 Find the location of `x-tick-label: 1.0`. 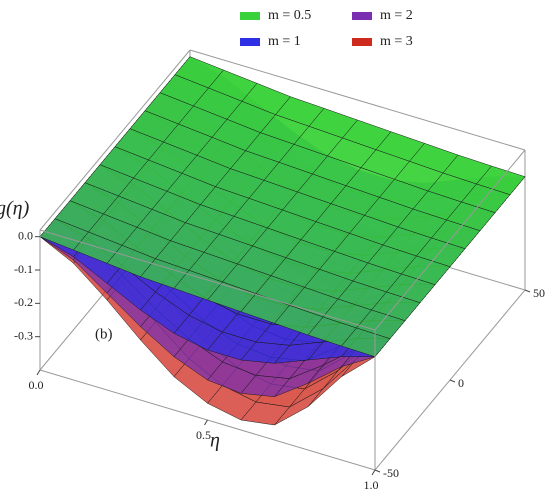

x-tick-label: 1.0 is located at coordinates (371, 485).